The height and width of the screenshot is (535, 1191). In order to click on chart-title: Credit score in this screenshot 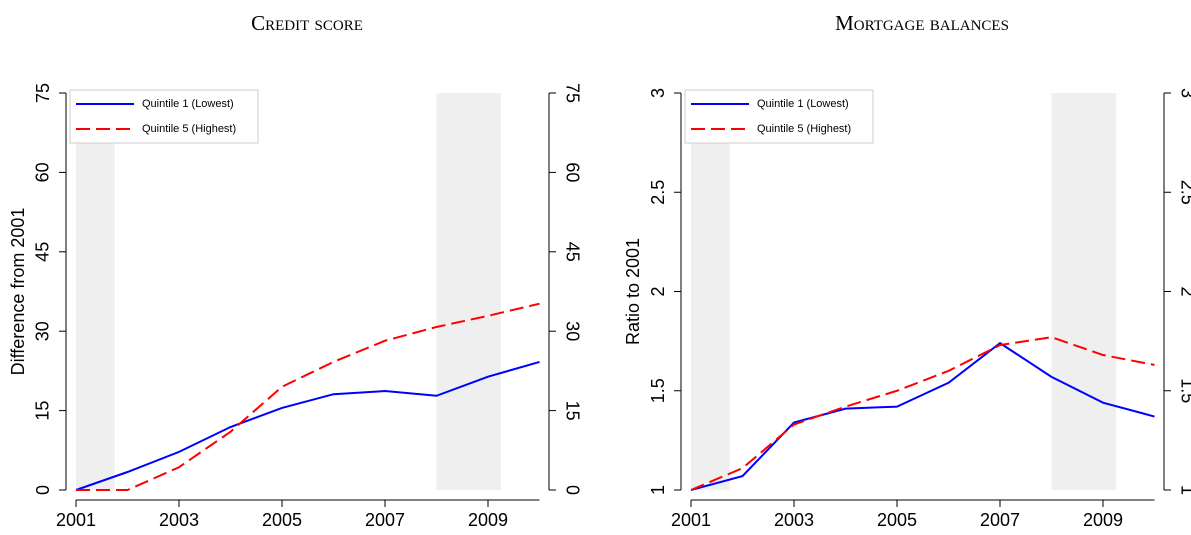, I will do `click(307, 23)`.